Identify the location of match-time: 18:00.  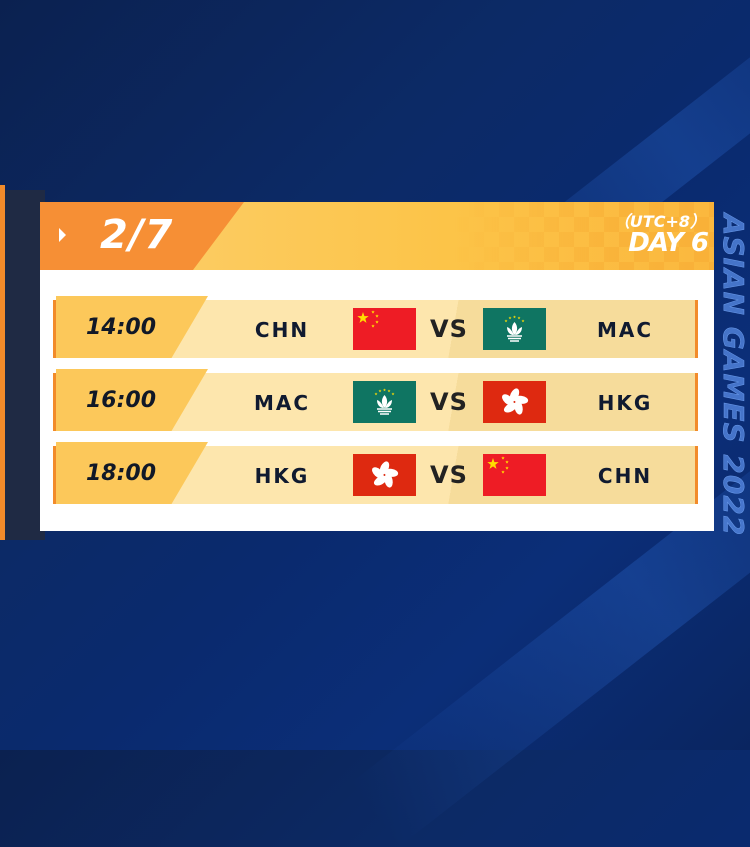
(121, 473).